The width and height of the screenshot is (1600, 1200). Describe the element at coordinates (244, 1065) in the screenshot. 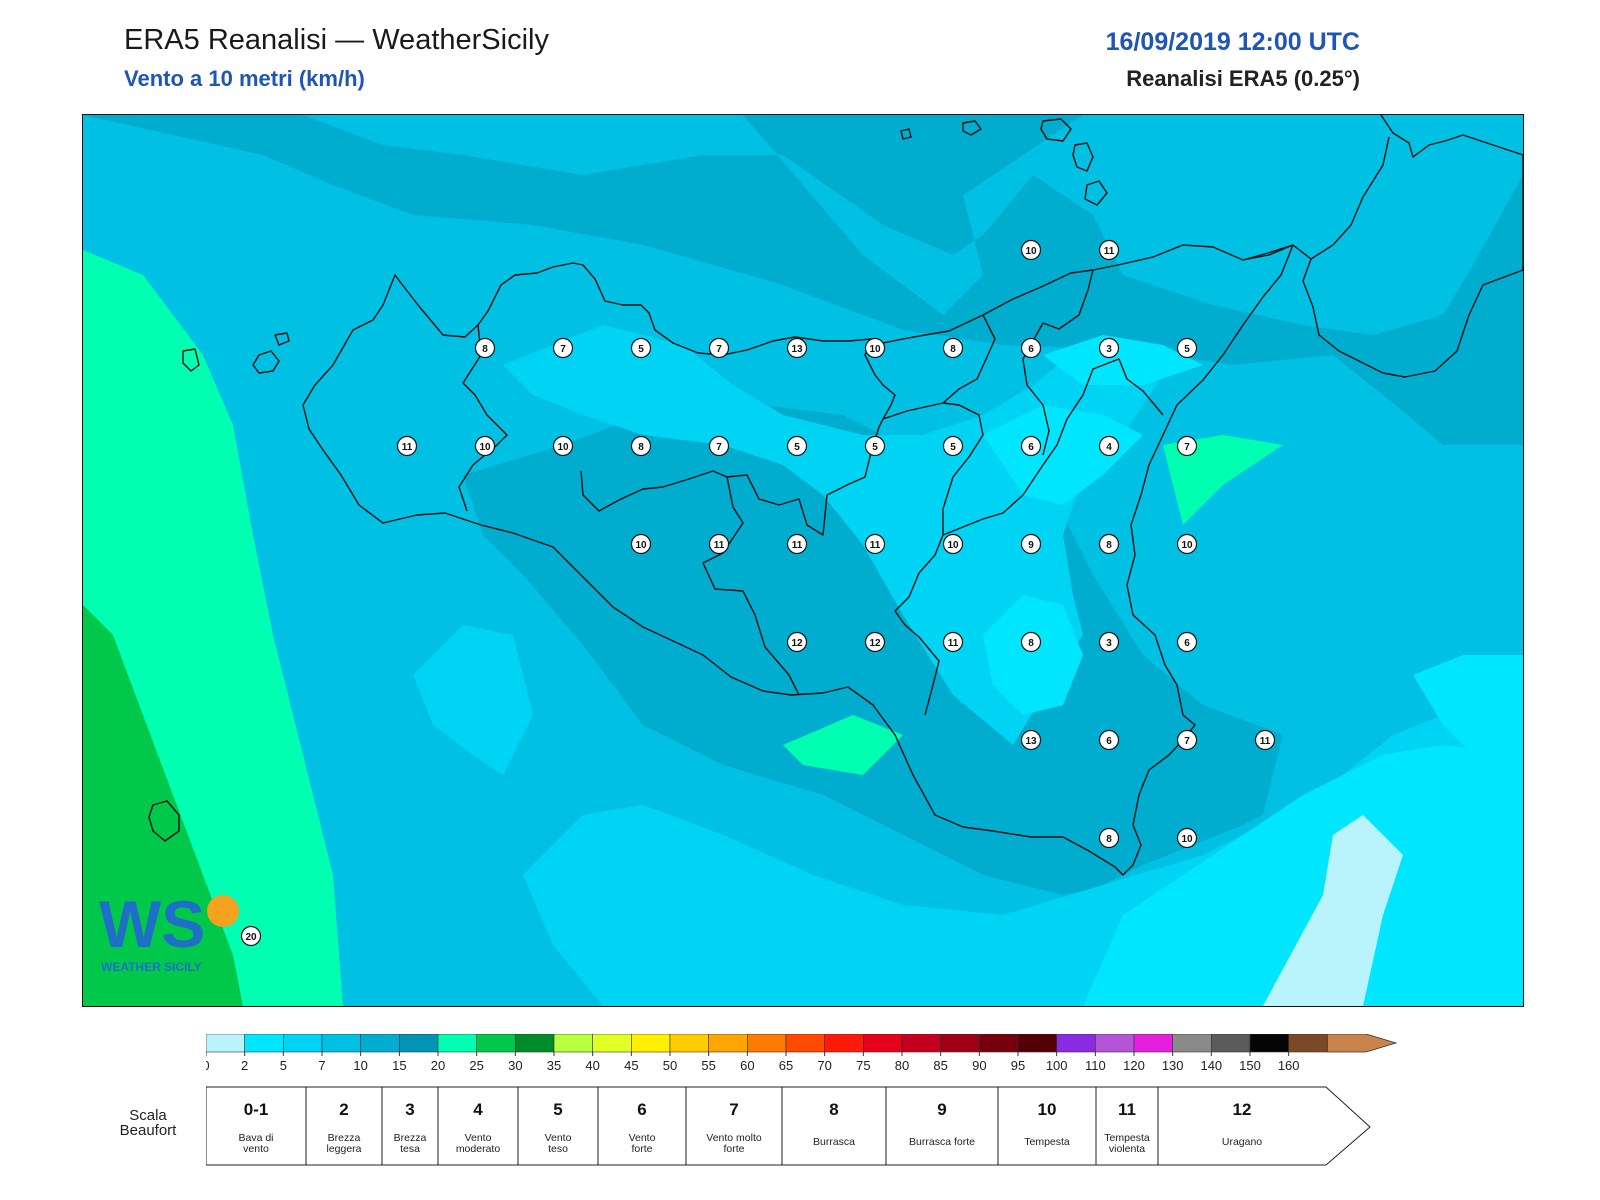

I see `colorbar-tick-label: 2` at that location.